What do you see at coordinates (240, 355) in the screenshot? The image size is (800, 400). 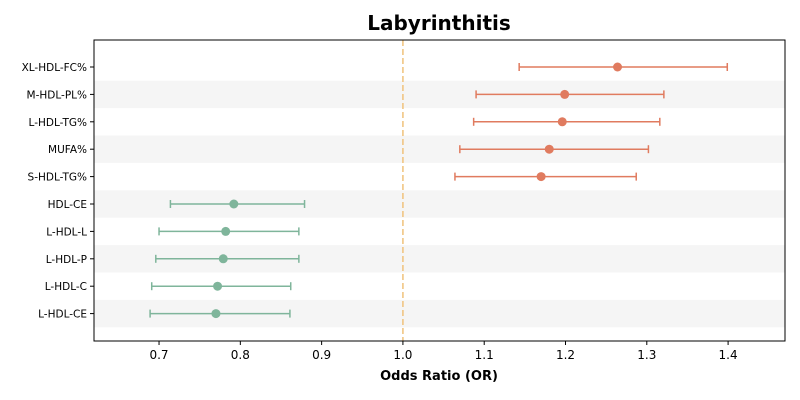 I see `x-tick-label: 0.8` at bounding box center [240, 355].